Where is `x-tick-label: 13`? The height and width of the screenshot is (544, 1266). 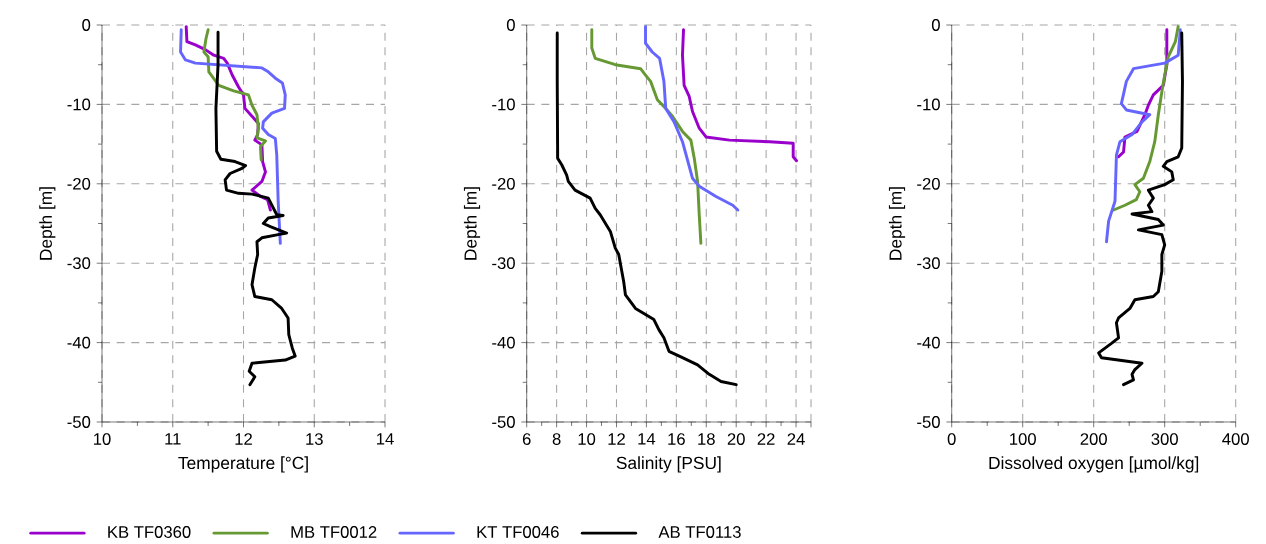 x-tick-label: 13 is located at coordinates (314, 439).